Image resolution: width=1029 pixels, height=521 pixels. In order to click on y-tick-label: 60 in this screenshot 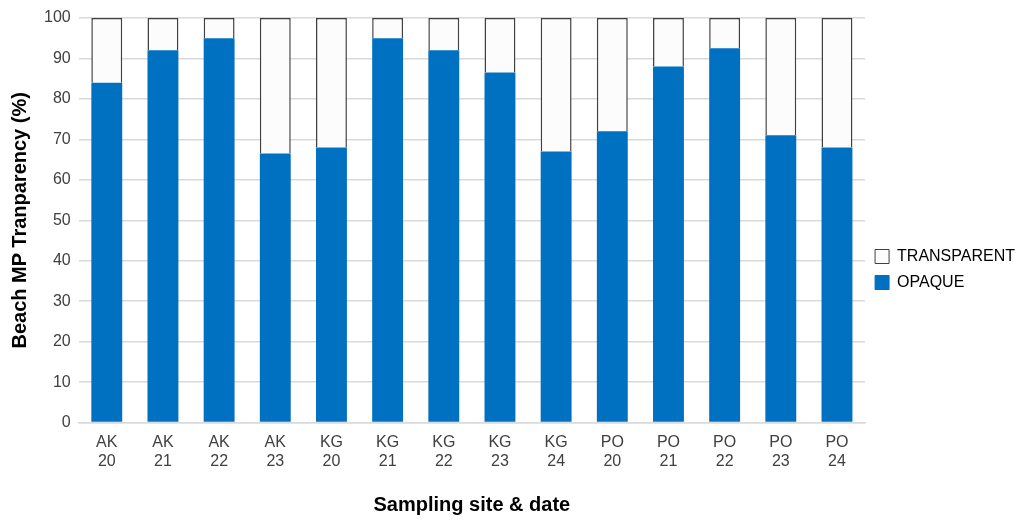, I will do `click(61, 179)`.